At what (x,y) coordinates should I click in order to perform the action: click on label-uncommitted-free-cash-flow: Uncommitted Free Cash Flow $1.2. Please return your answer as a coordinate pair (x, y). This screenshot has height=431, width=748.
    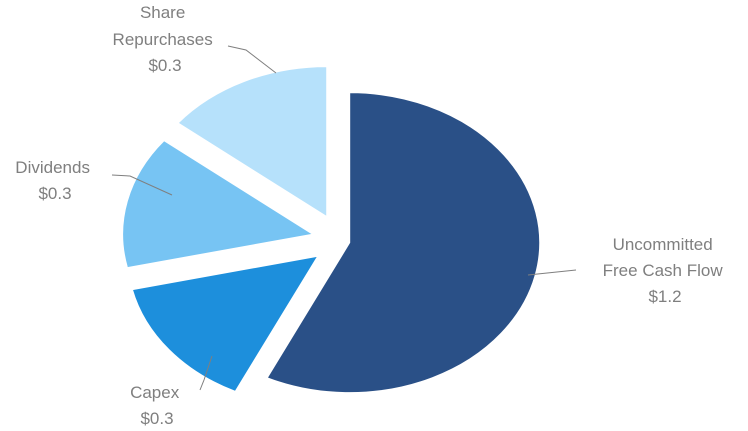
    Looking at the image, I should click on (665, 270).